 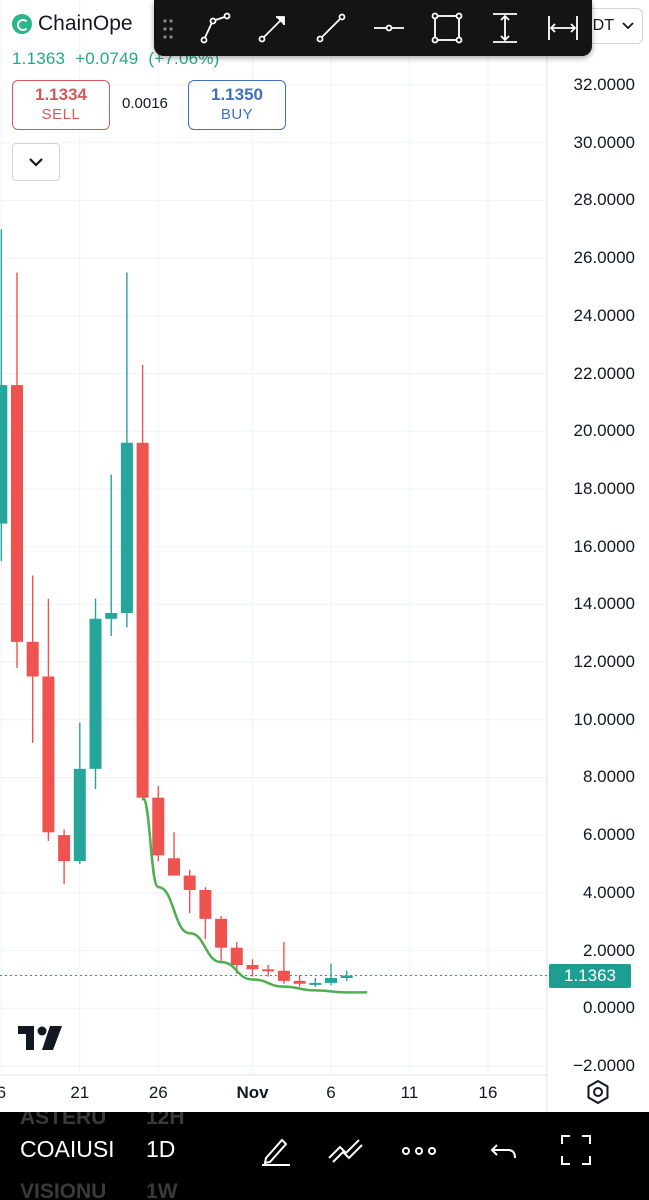 I want to click on price-tick-label: 24.0000, so click(x=604, y=315).